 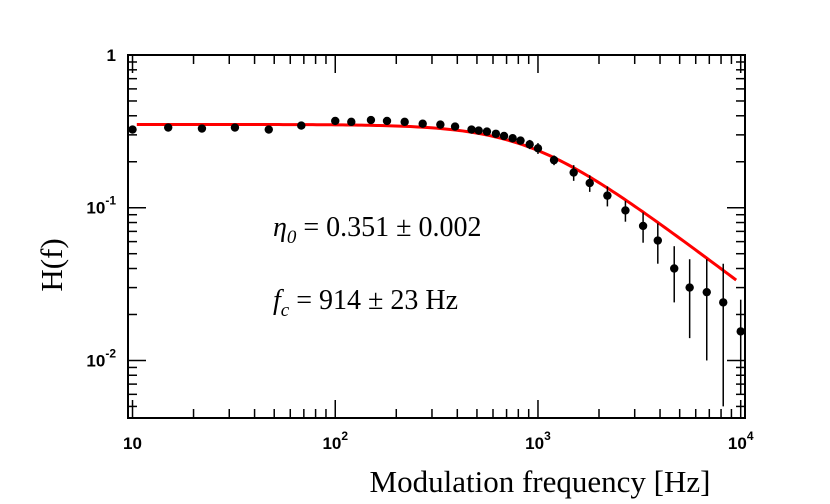 I want to click on y-tick-base: 1, so click(x=111, y=55).